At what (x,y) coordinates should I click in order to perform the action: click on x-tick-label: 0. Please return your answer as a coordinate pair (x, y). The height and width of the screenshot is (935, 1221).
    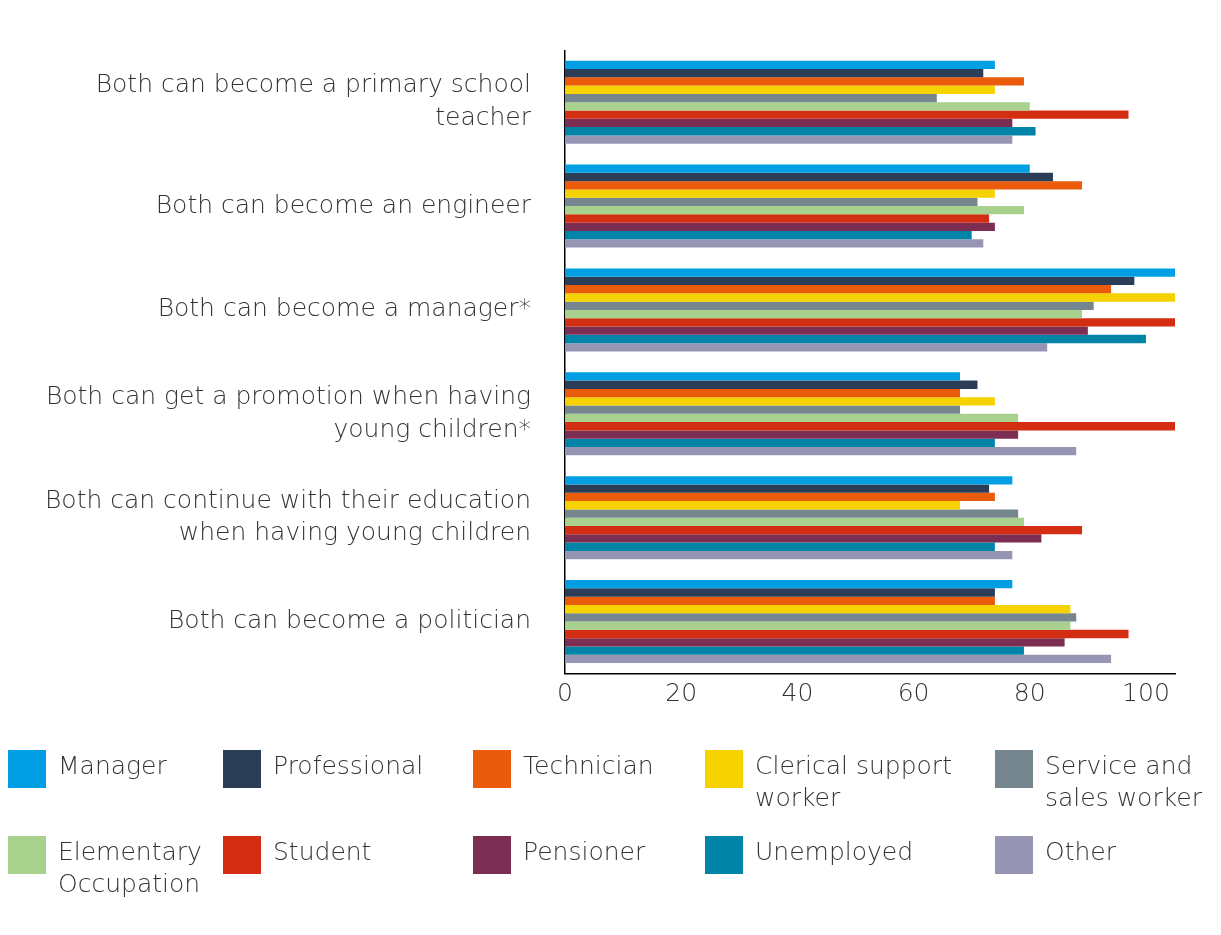
    Looking at the image, I should click on (565, 692).